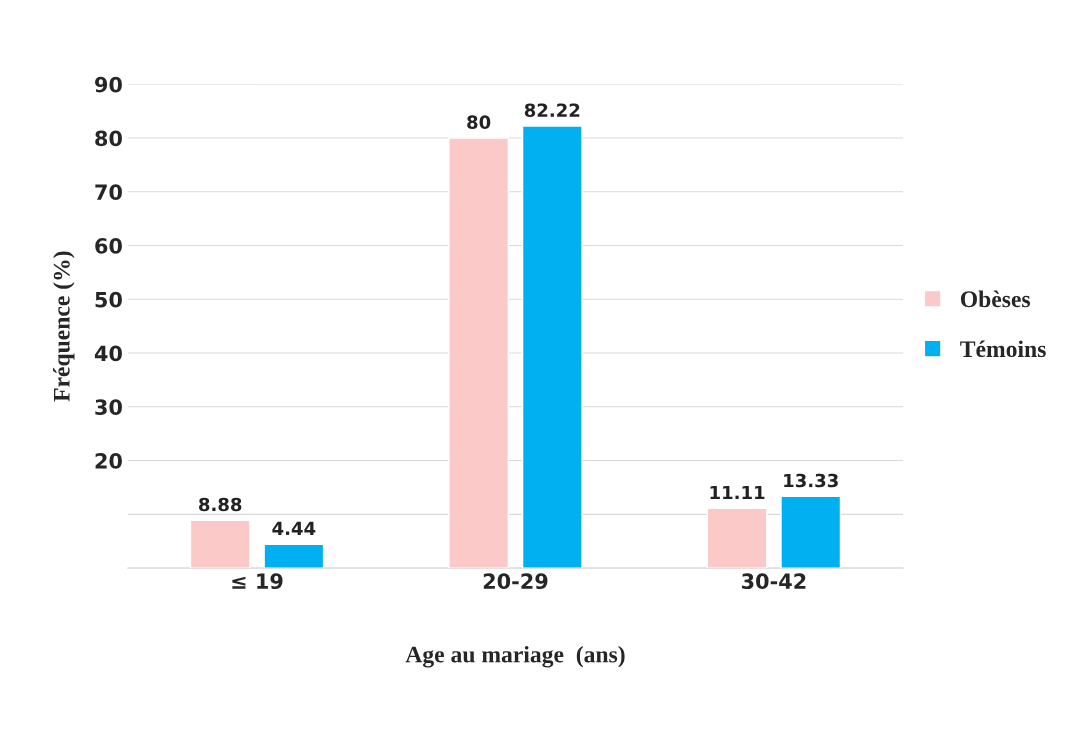 The height and width of the screenshot is (733, 1065). I want to click on y-tick-label: 20, so click(108, 461).